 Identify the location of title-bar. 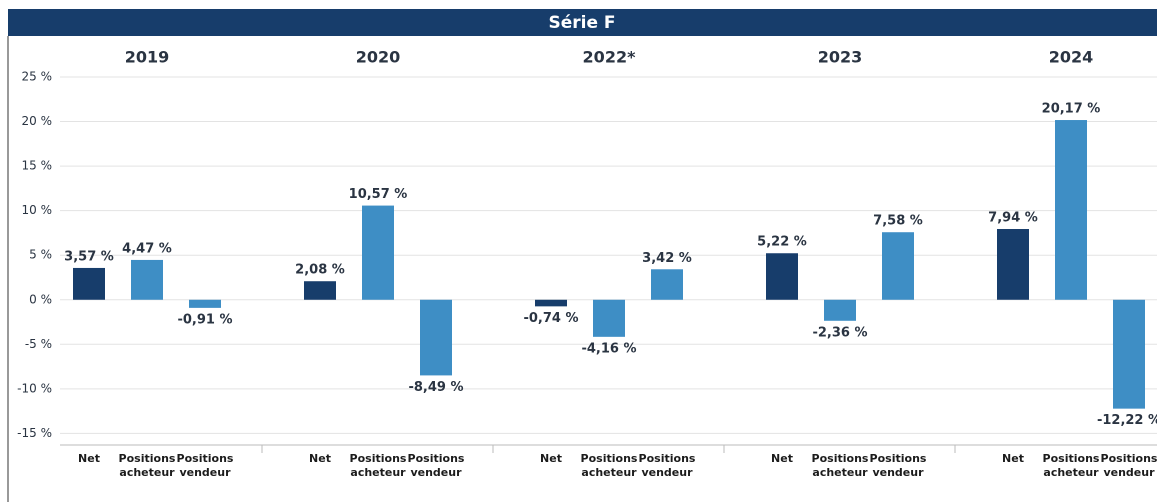
(582, 22).